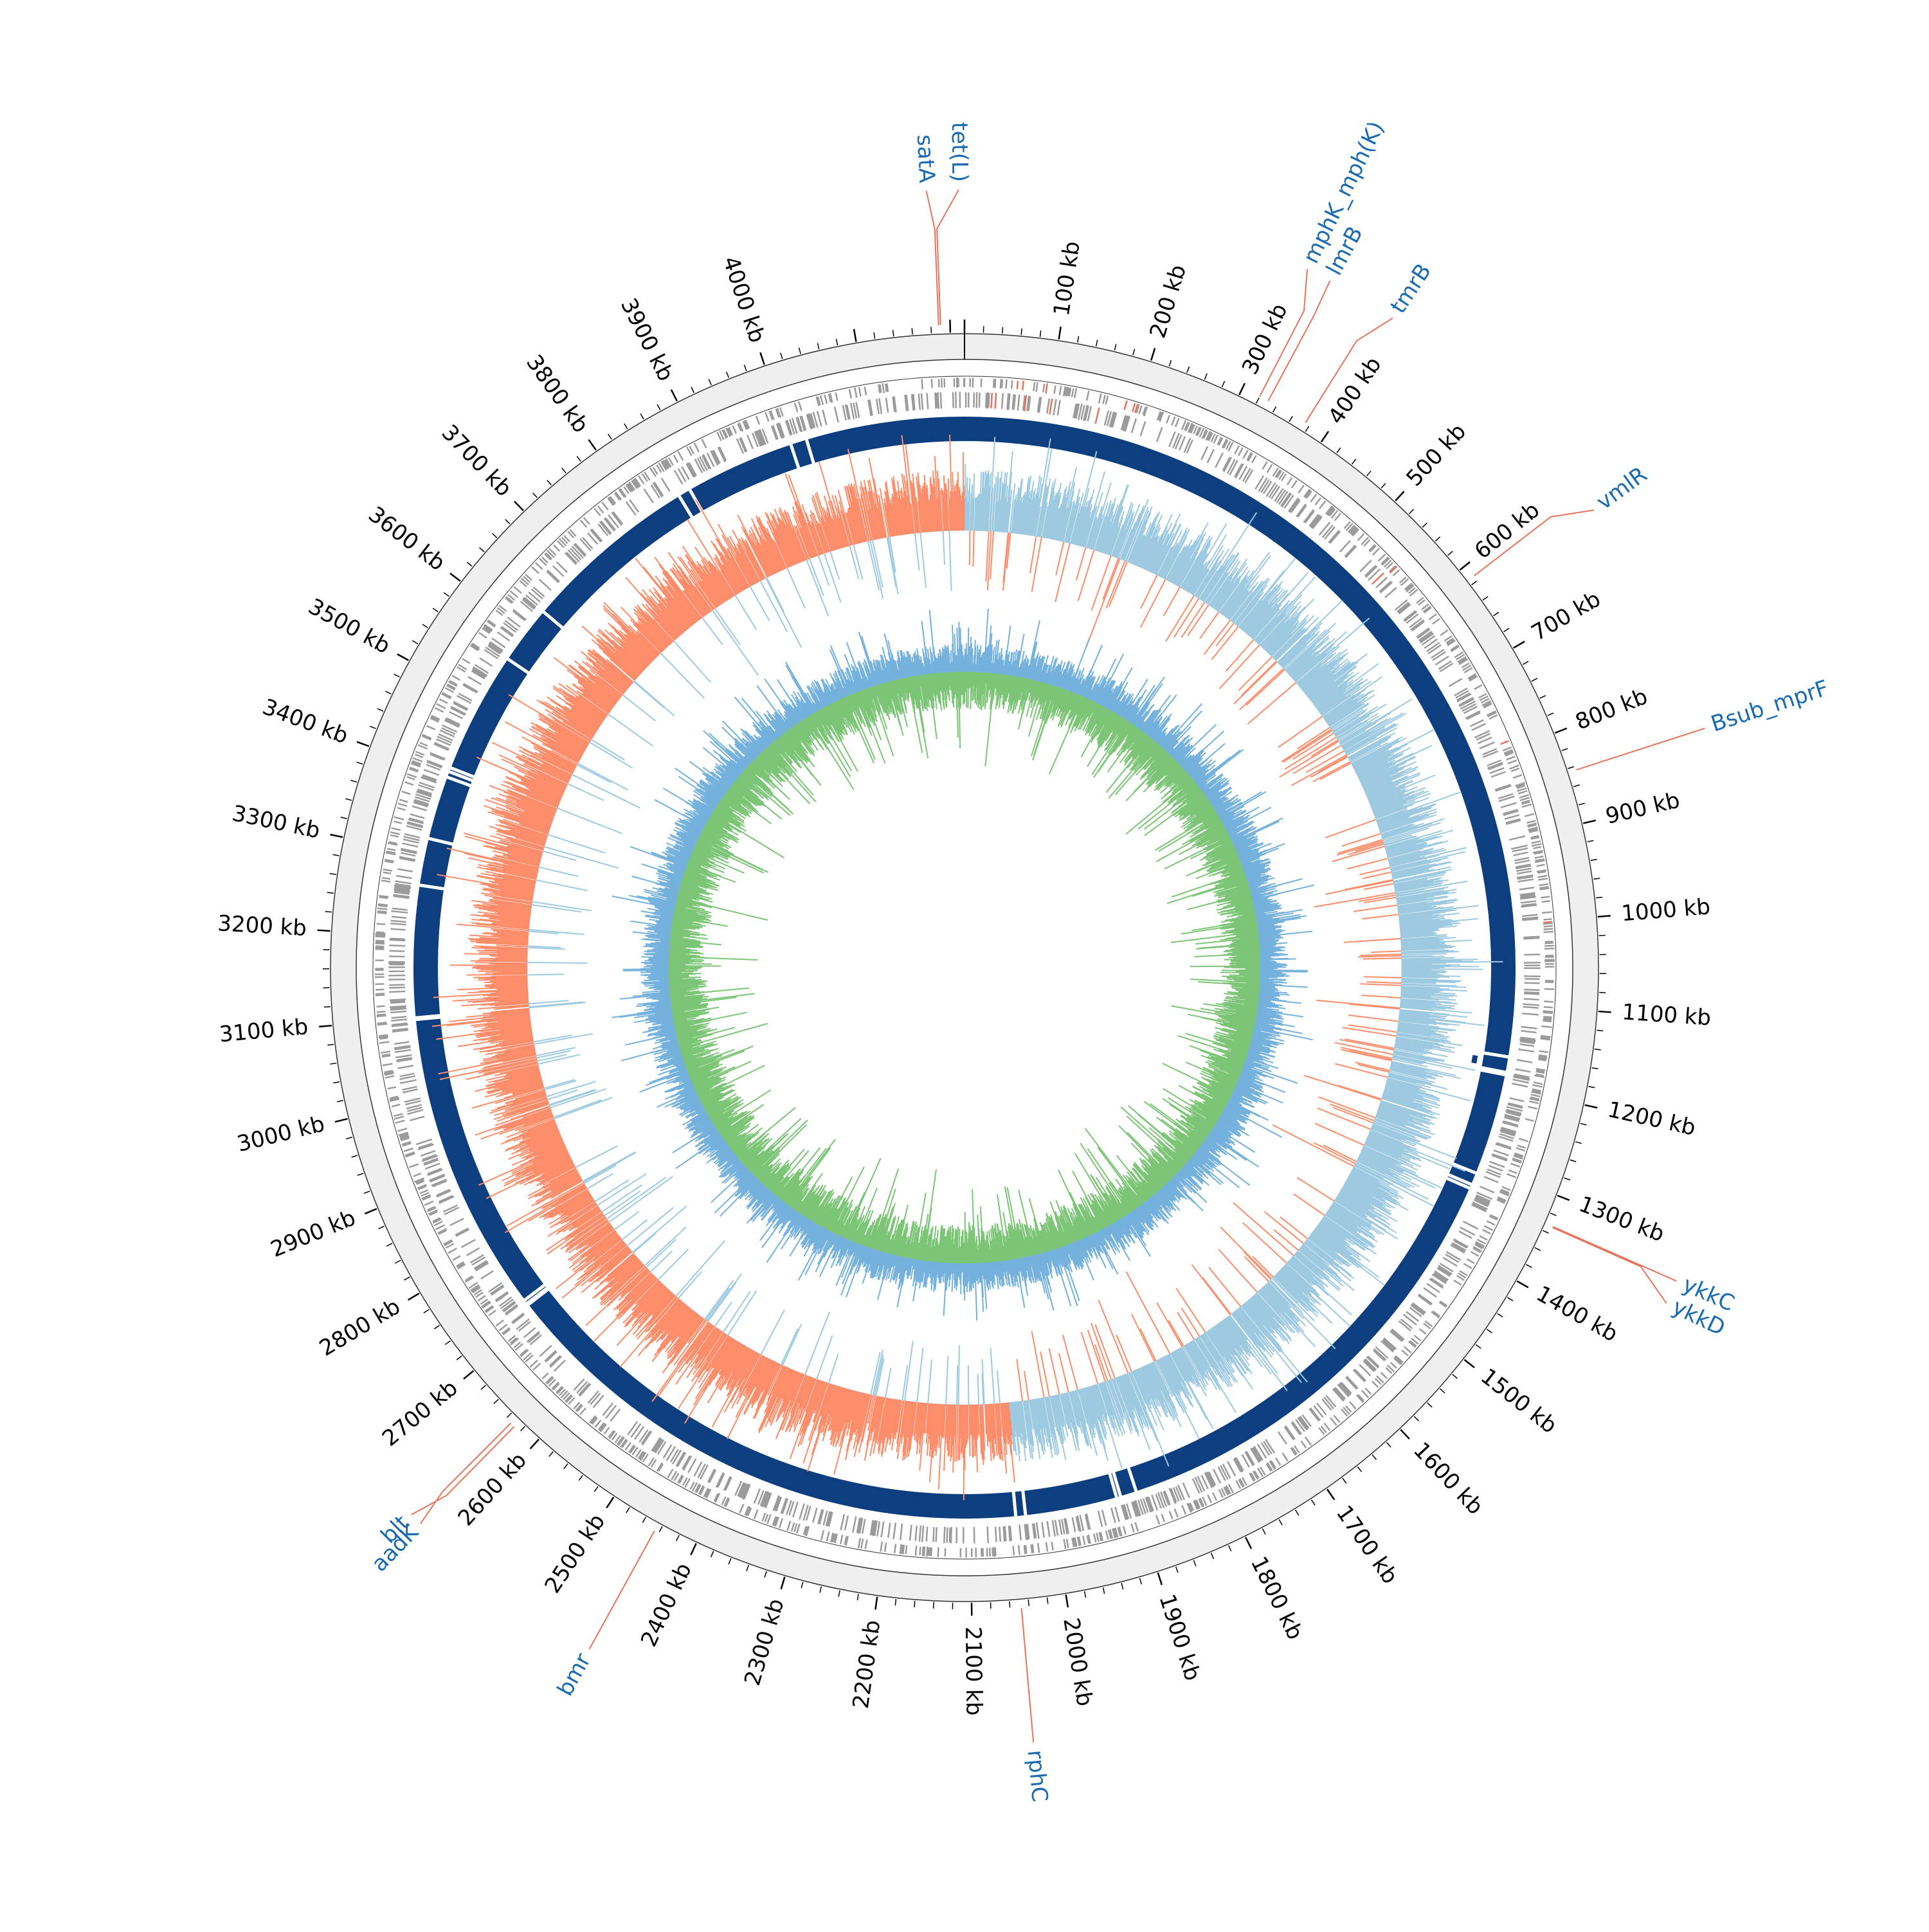 The width and height of the screenshot is (1929, 1932). What do you see at coordinates (406, 538) in the screenshot?
I see `tick-label: 3600 kb` at bounding box center [406, 538].